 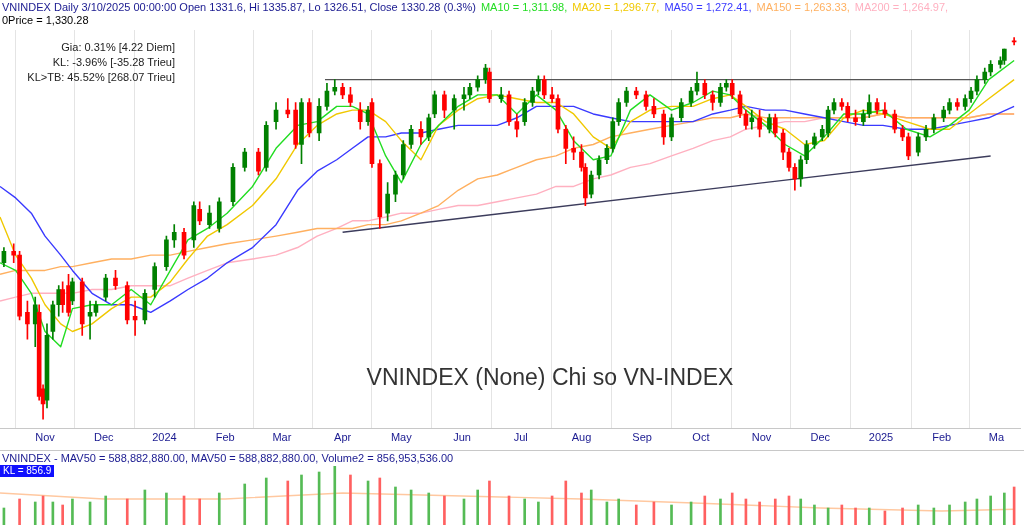 I want to click on x-tick-label: 2024, so click(x=164, y=437).